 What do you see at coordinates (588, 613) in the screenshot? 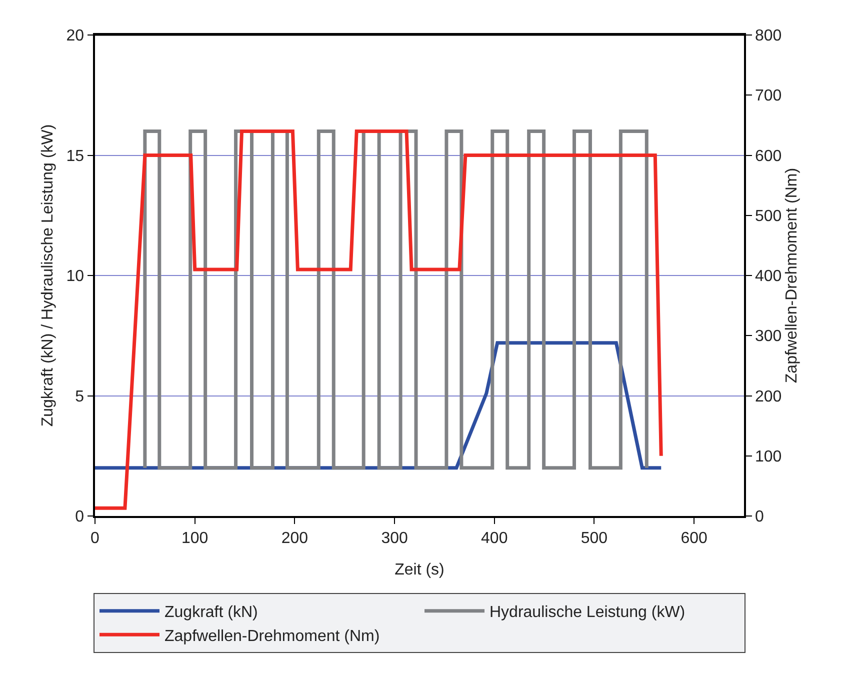
I see `legend-label: Hydraulische Leistung (kW)` at bounding box center [588, 613].